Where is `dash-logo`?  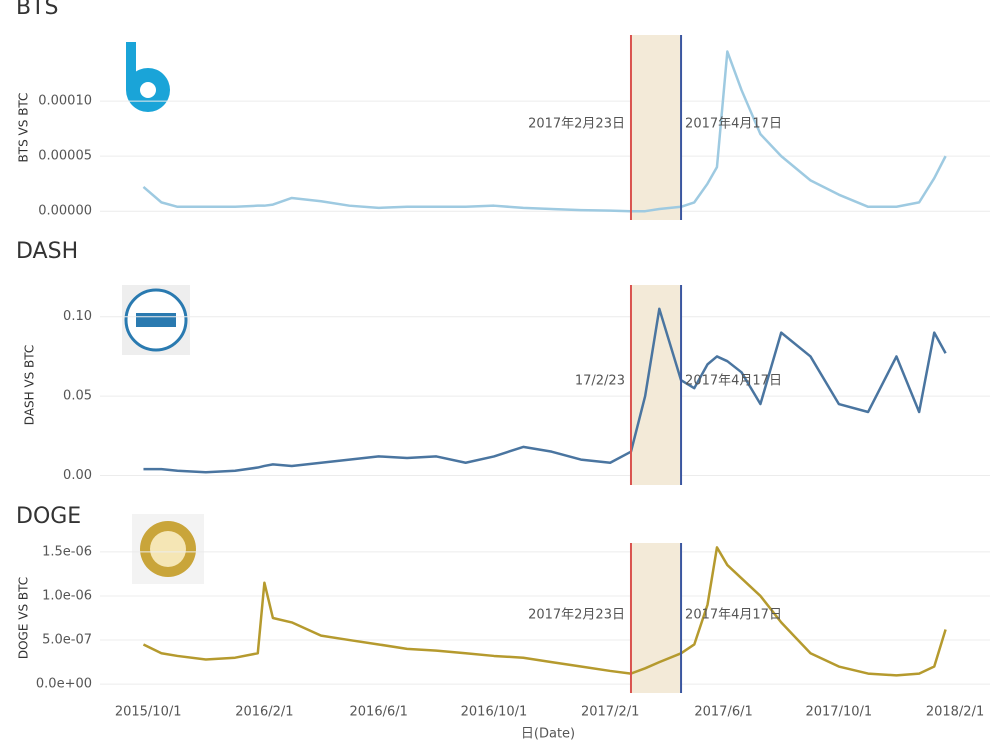 dash-logo is located at coordinates (156, 320).